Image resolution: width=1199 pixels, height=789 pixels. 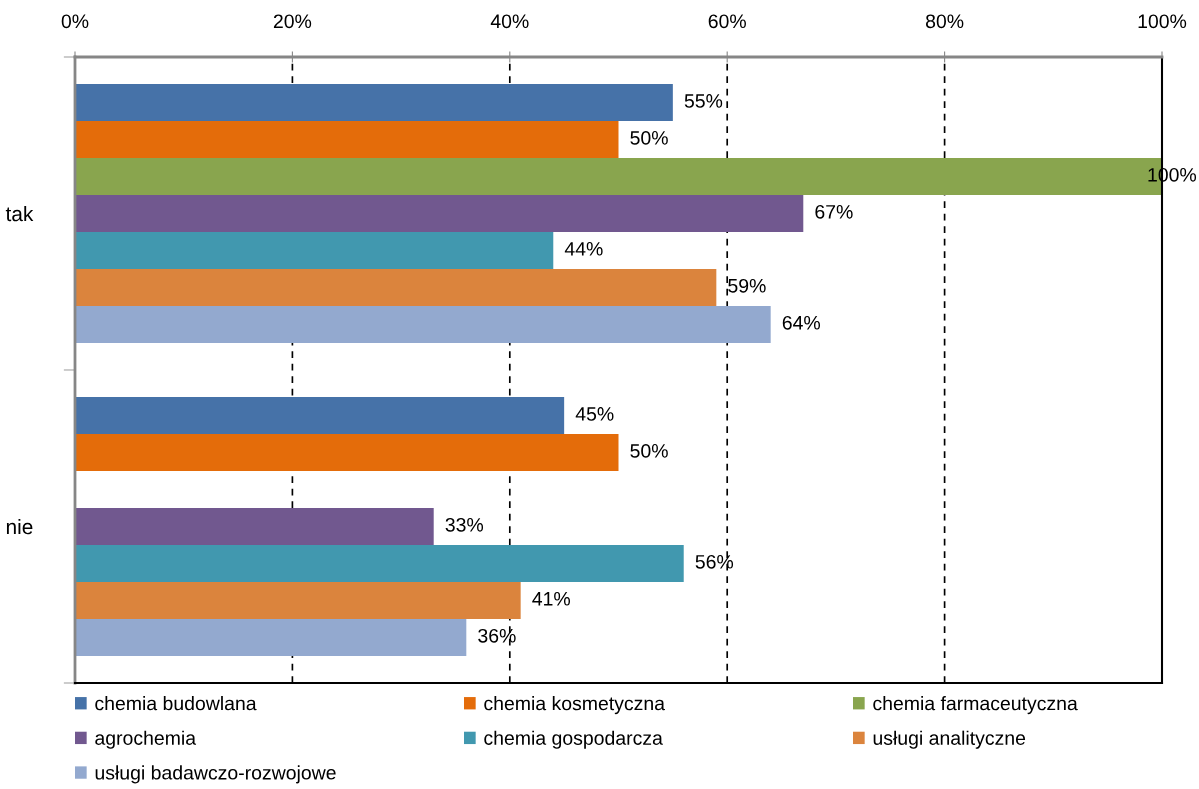 What do you see at coordinates (801, 322) in the screenshot?
I see `data-label: 64%` at bounding box center [801, 322].